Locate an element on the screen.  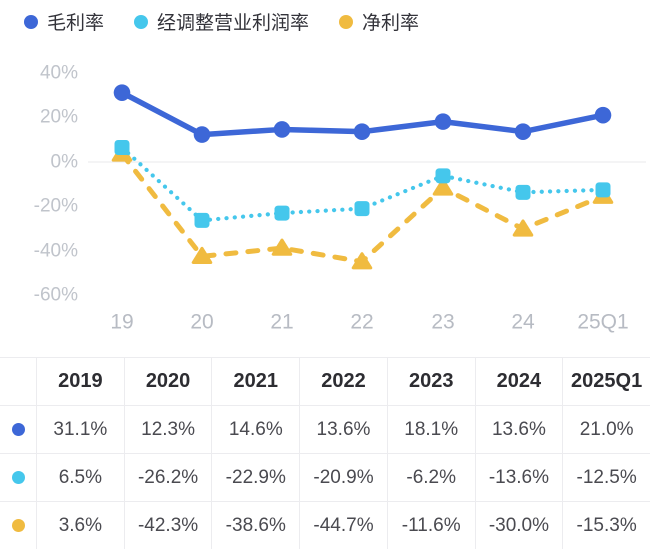
x-tick-label: 24 is located at coordinates (523, 322).